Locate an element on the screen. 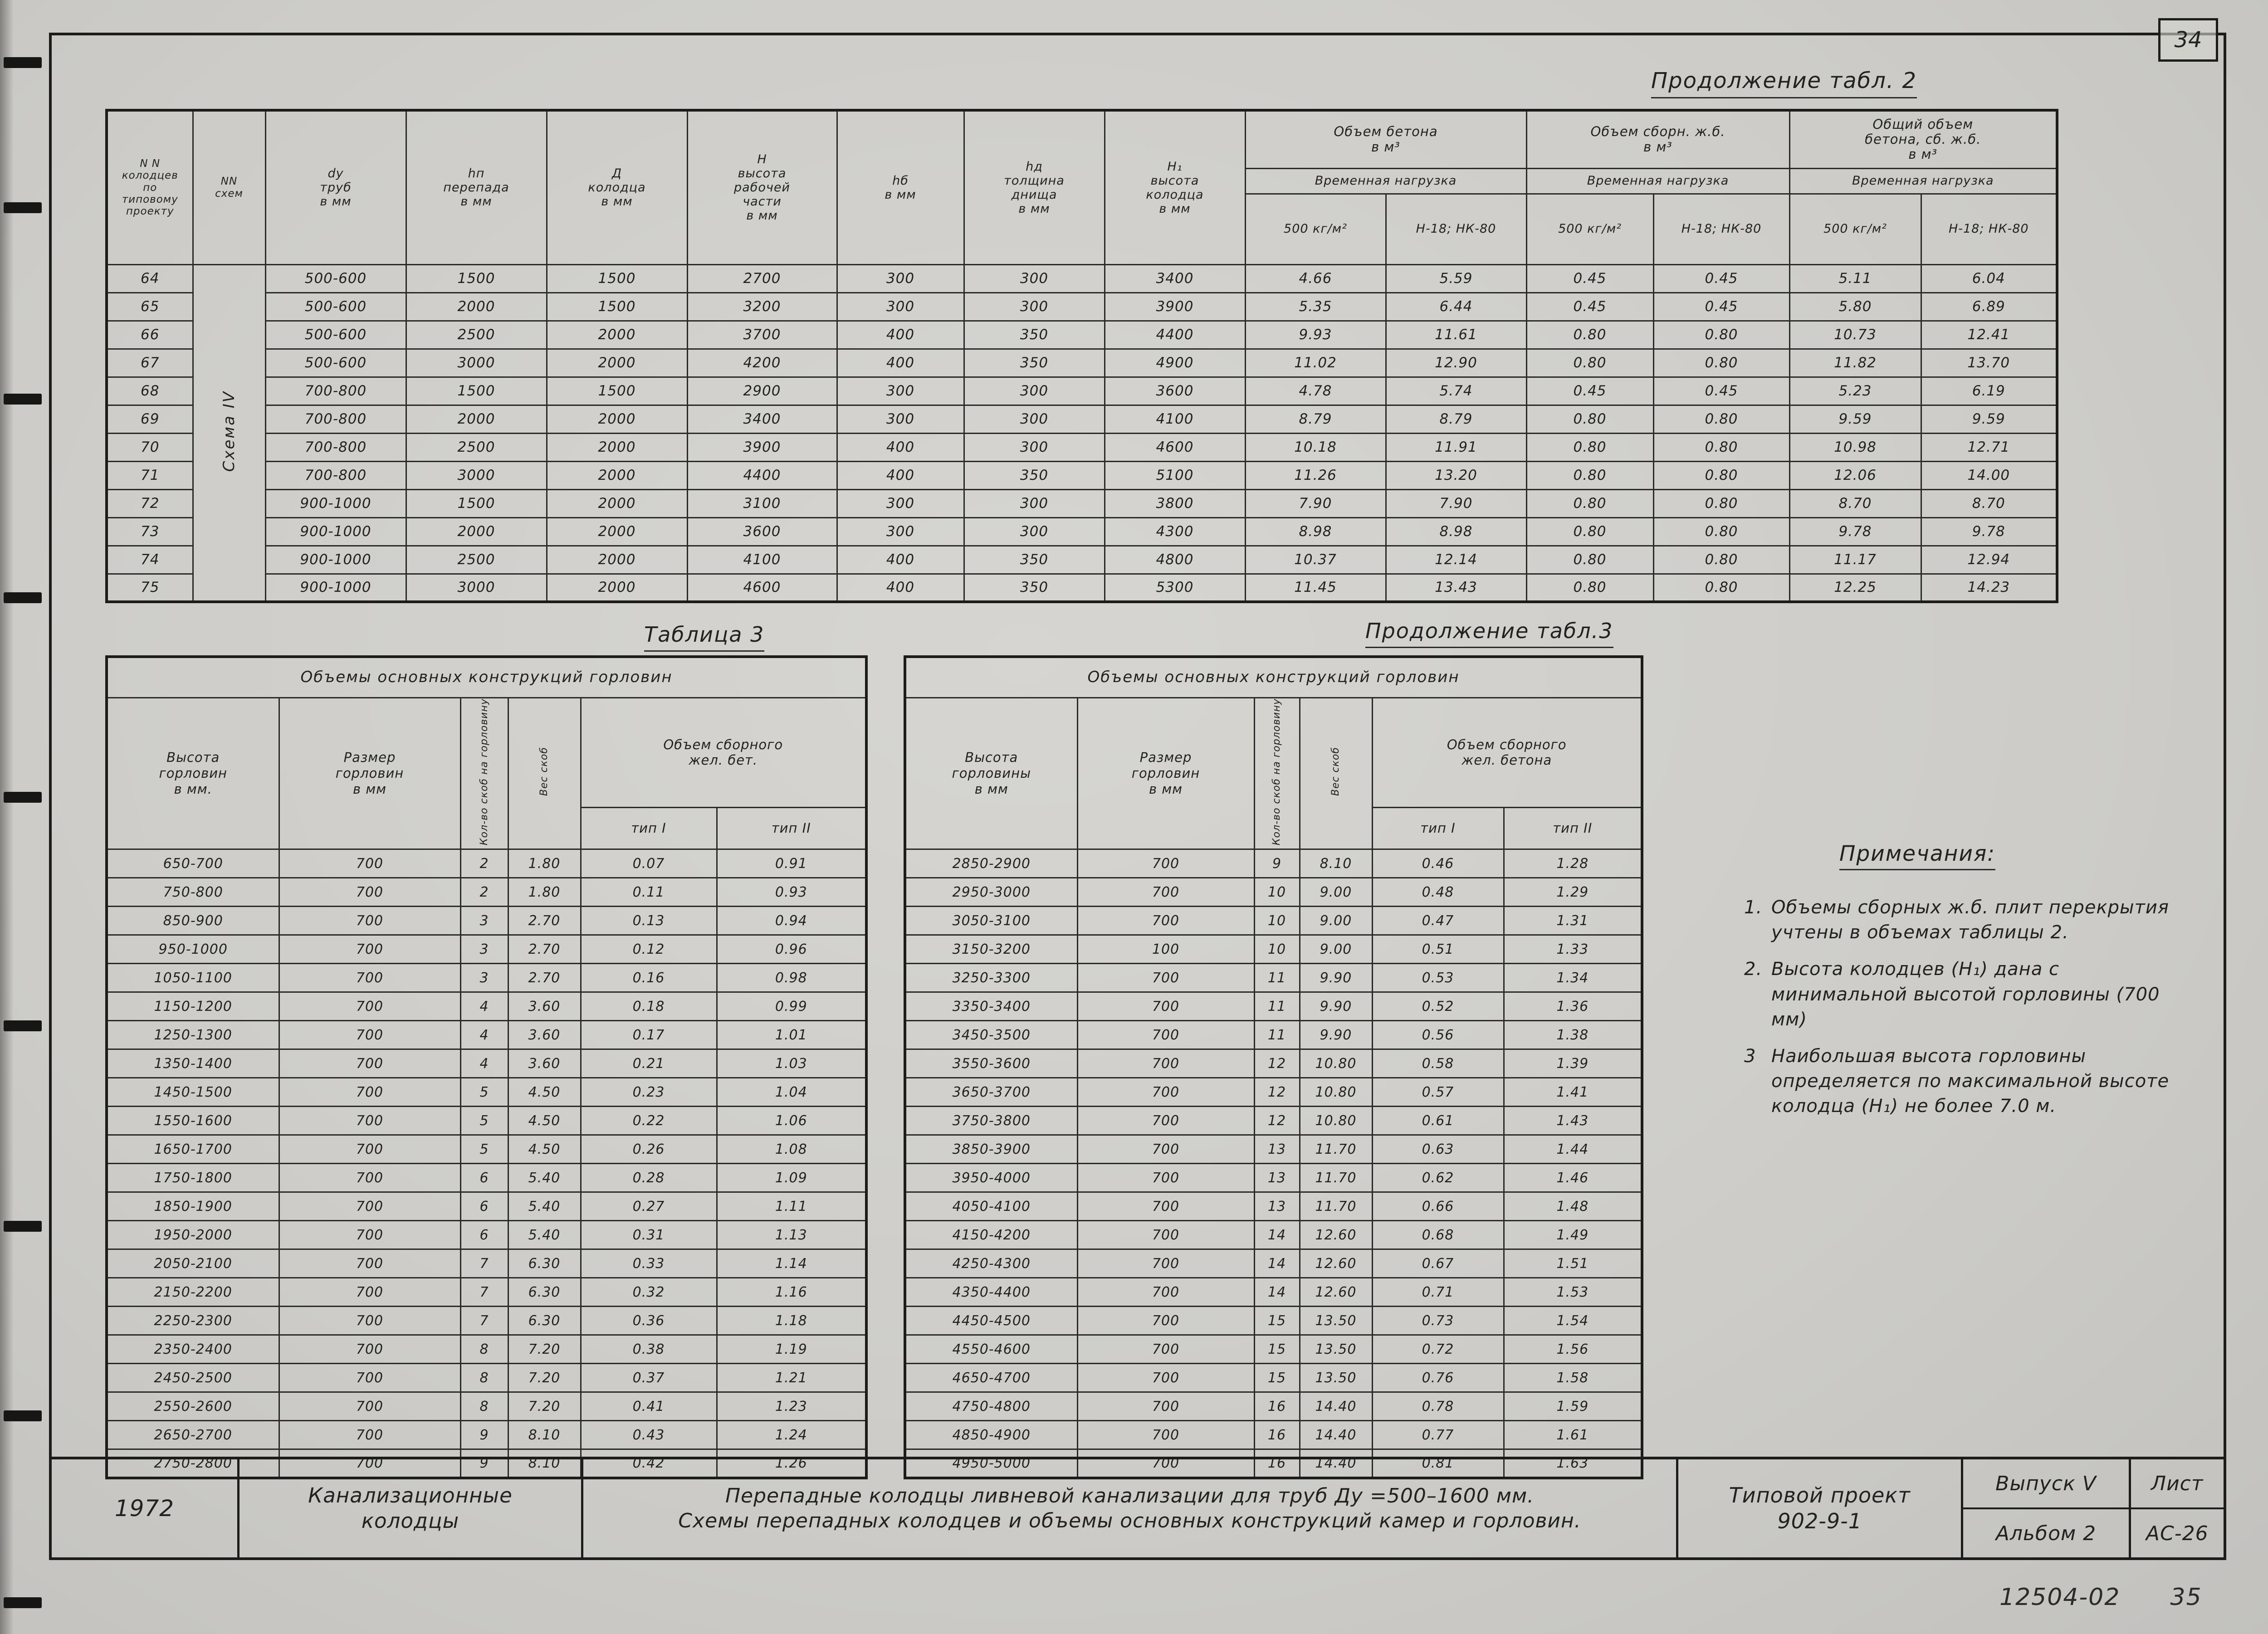  table-cell: 900-1000 is located at coordinates (336, 531).